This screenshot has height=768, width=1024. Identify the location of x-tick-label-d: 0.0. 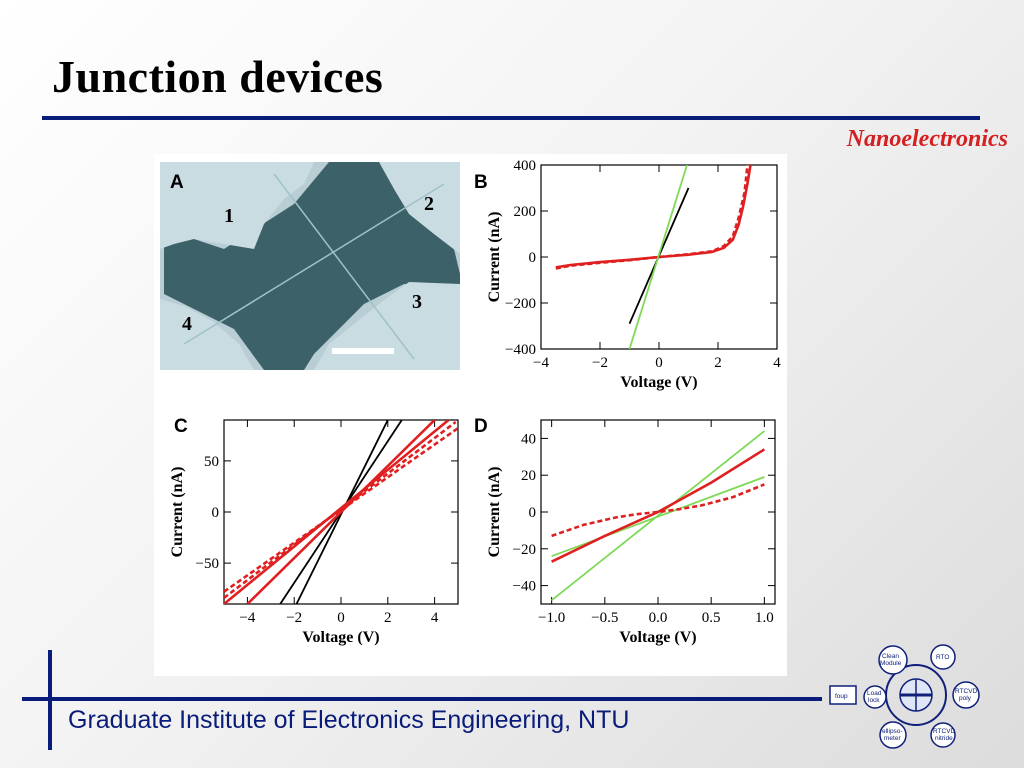
(658, 618).